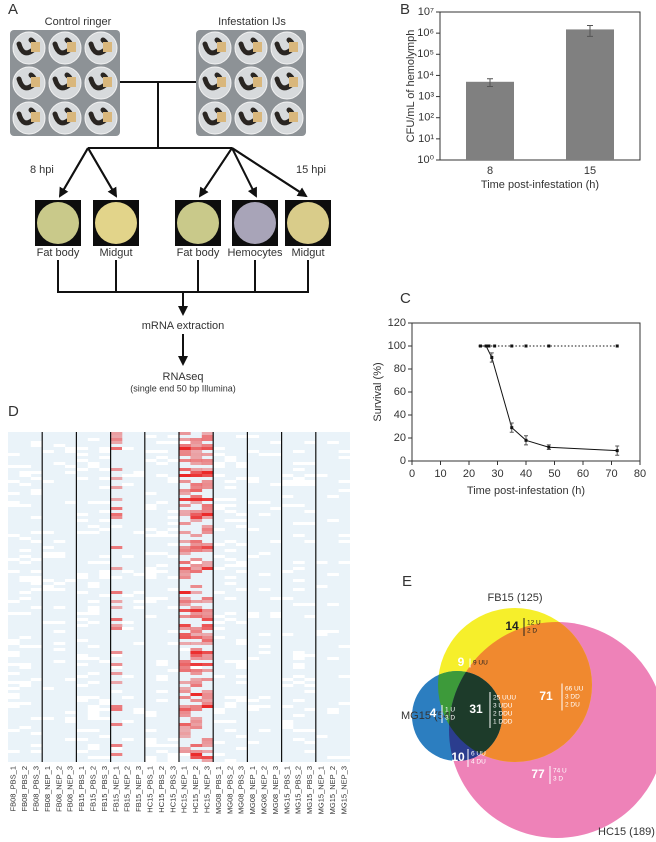 The height and width of the screenshot is (842, 656). Describe the element at coordinates (583, 474) in the screenshot. I see `x-tick-label: 60` at that location.